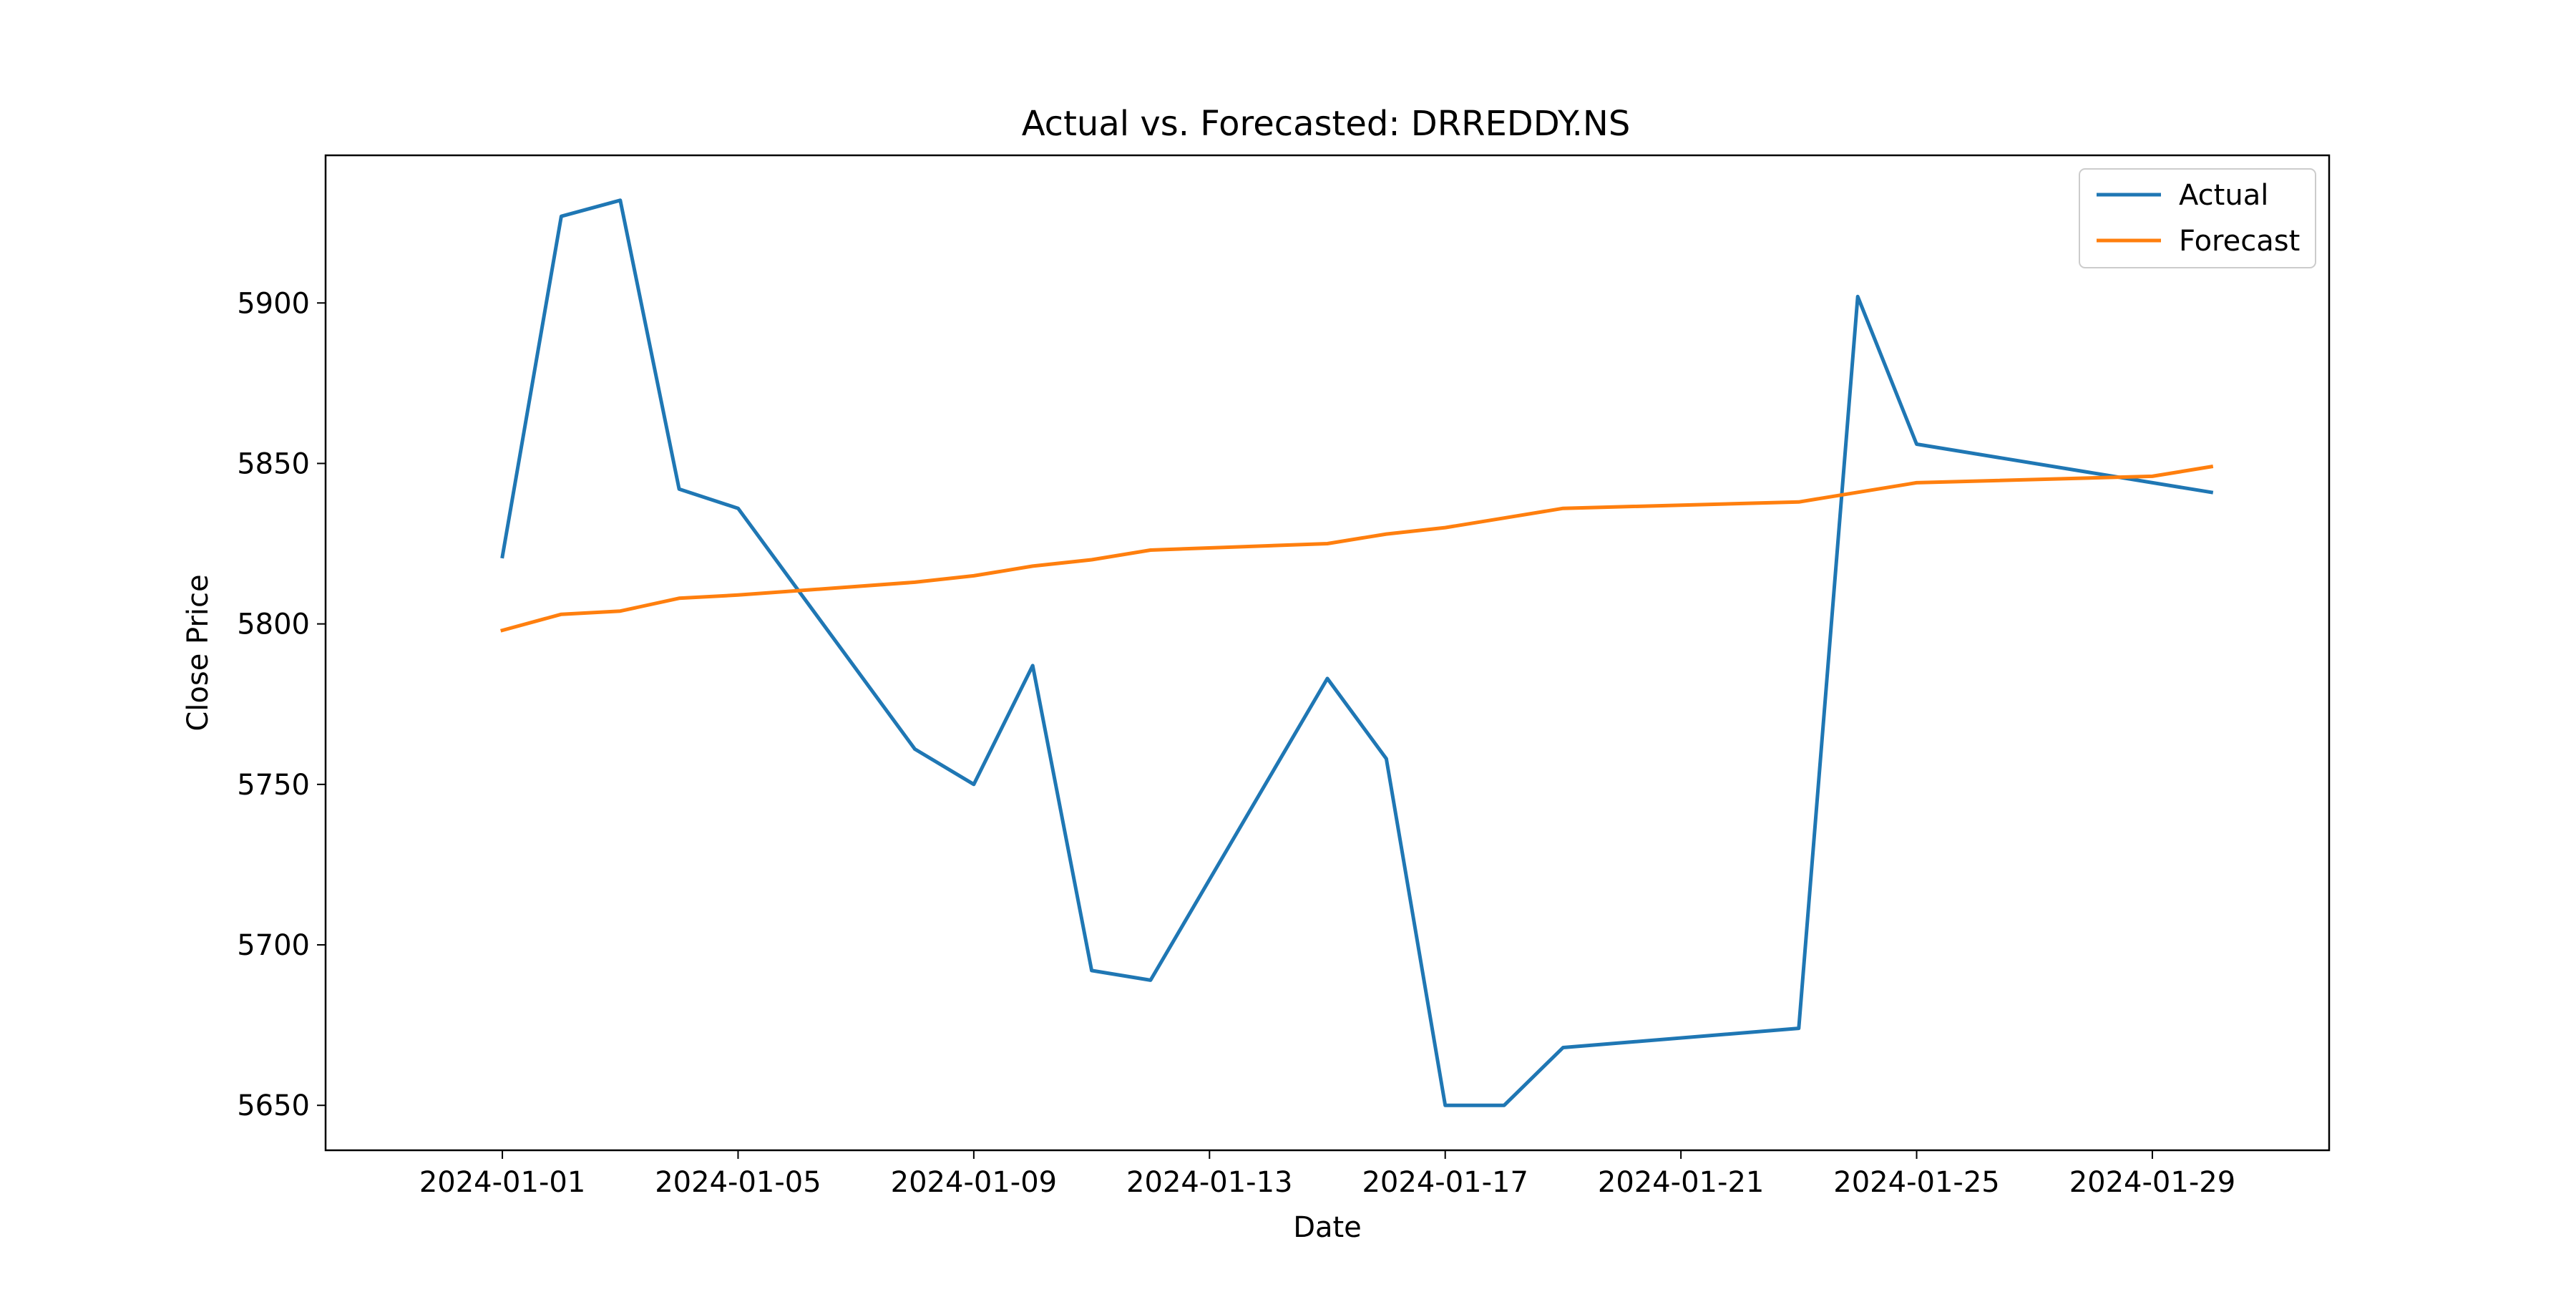  Describe the element at coordinates (2239, 241) in the screenshot. I see `legend-label-forecast: Forecast` at that location.